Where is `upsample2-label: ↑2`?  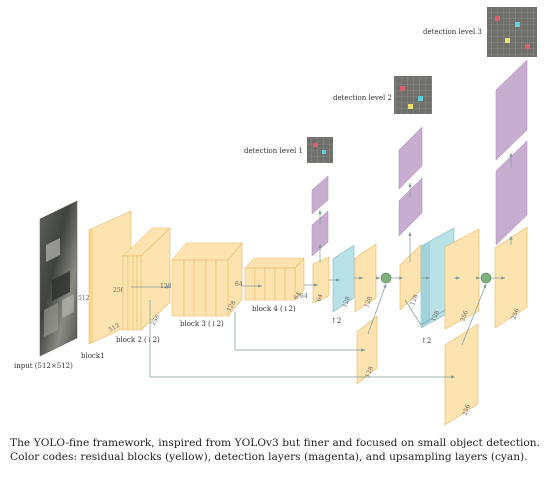
upsample2-label: ↑2 is located at coordinates (426, 341).